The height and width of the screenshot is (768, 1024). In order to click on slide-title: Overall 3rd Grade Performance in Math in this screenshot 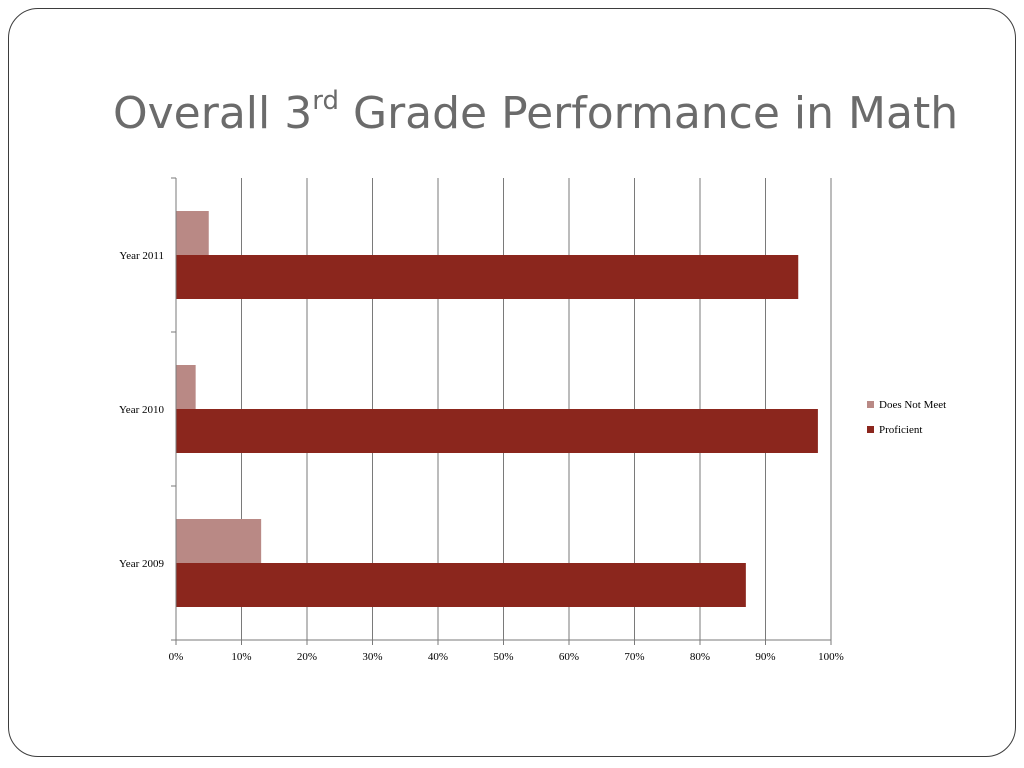, I will do `click(535, 112)`.